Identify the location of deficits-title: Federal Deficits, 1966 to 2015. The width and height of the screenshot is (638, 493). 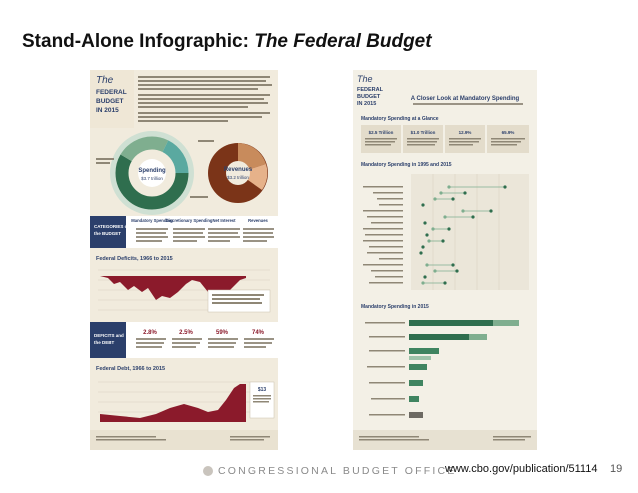
(134, 259).